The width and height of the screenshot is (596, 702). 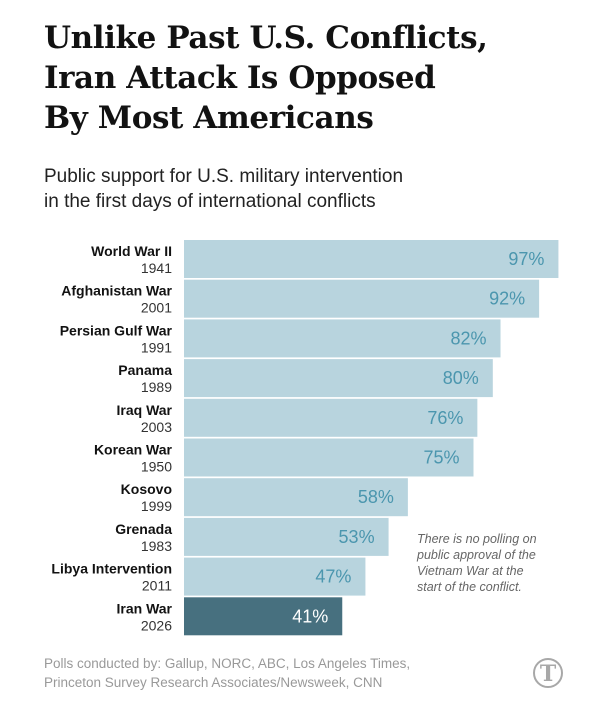 What do you see at coordinates (470, 571) in the screenshot?
I see `note-line: Vietnam War at the` at bounding box center [470, 571].